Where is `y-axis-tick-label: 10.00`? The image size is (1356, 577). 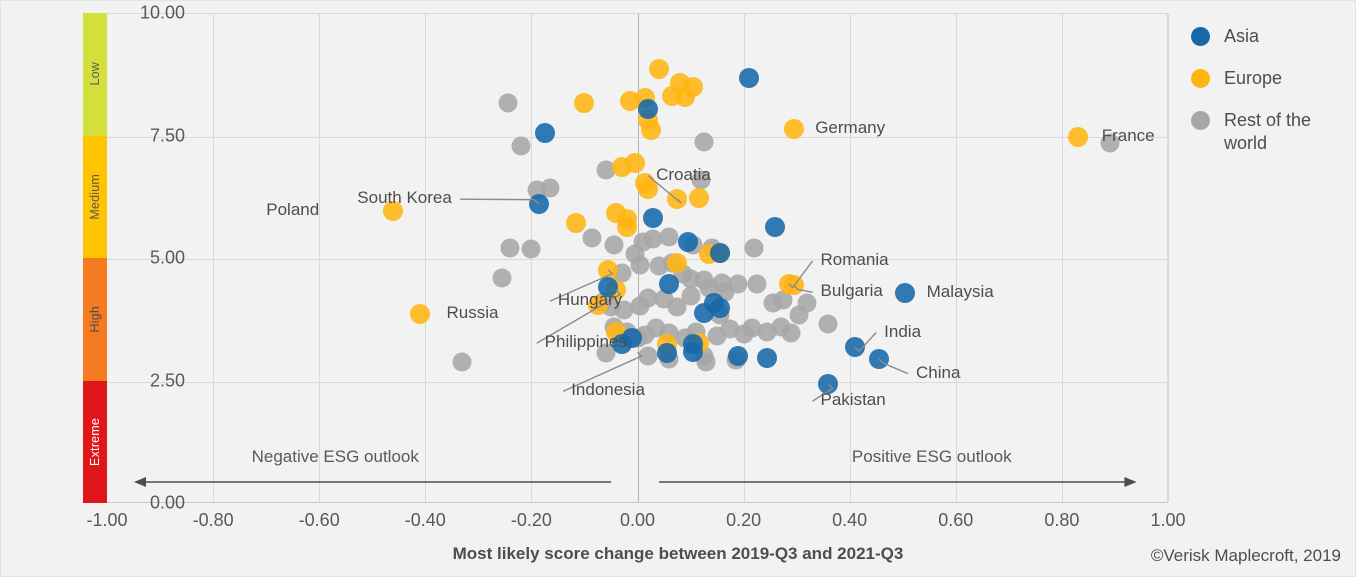
y-axis-tick-label: 10.00 is located at coordinates (162, 12).